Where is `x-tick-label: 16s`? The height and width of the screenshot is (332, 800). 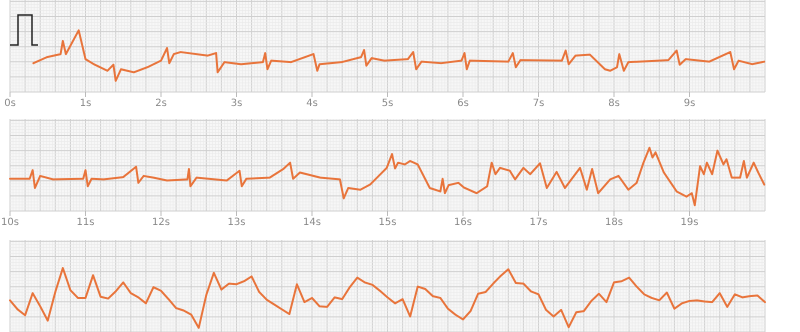 x-tick-label: 16s is located at coordinates (463, 222).